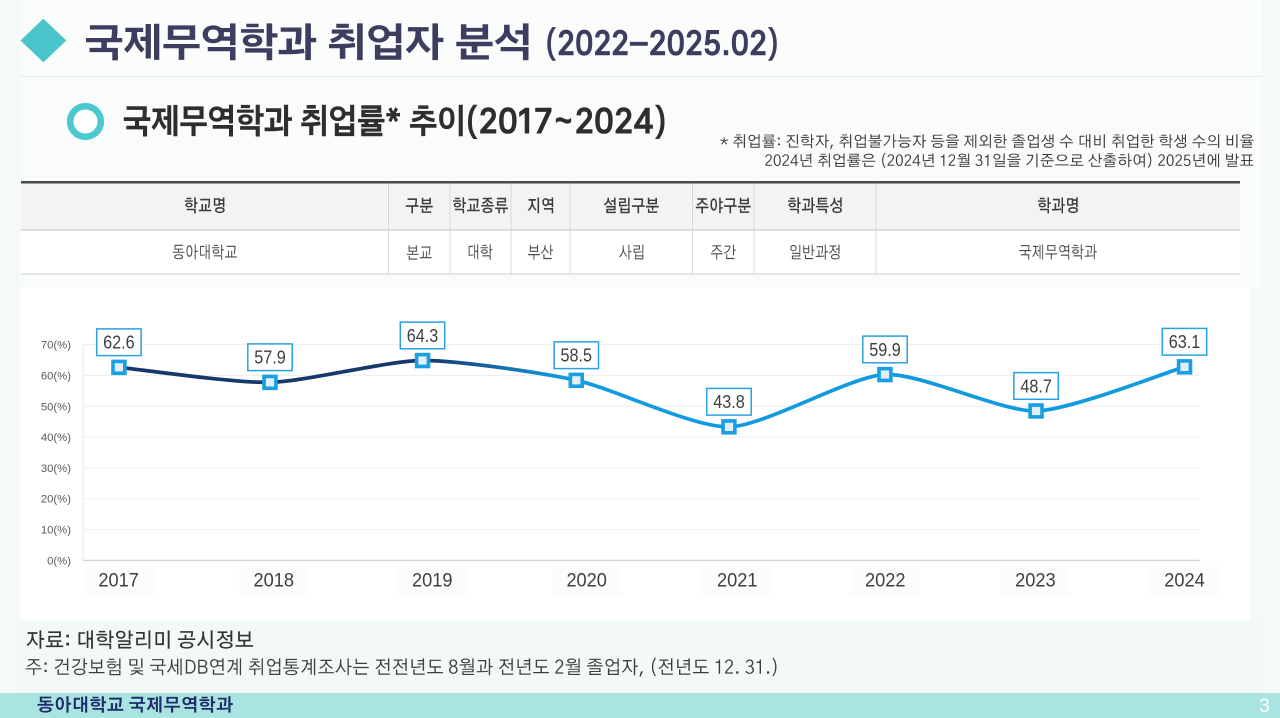  What do you see at coordinates (432, 581) in the screenshot?
I see `svg-text: 2019` at bounding box center [432, 581].